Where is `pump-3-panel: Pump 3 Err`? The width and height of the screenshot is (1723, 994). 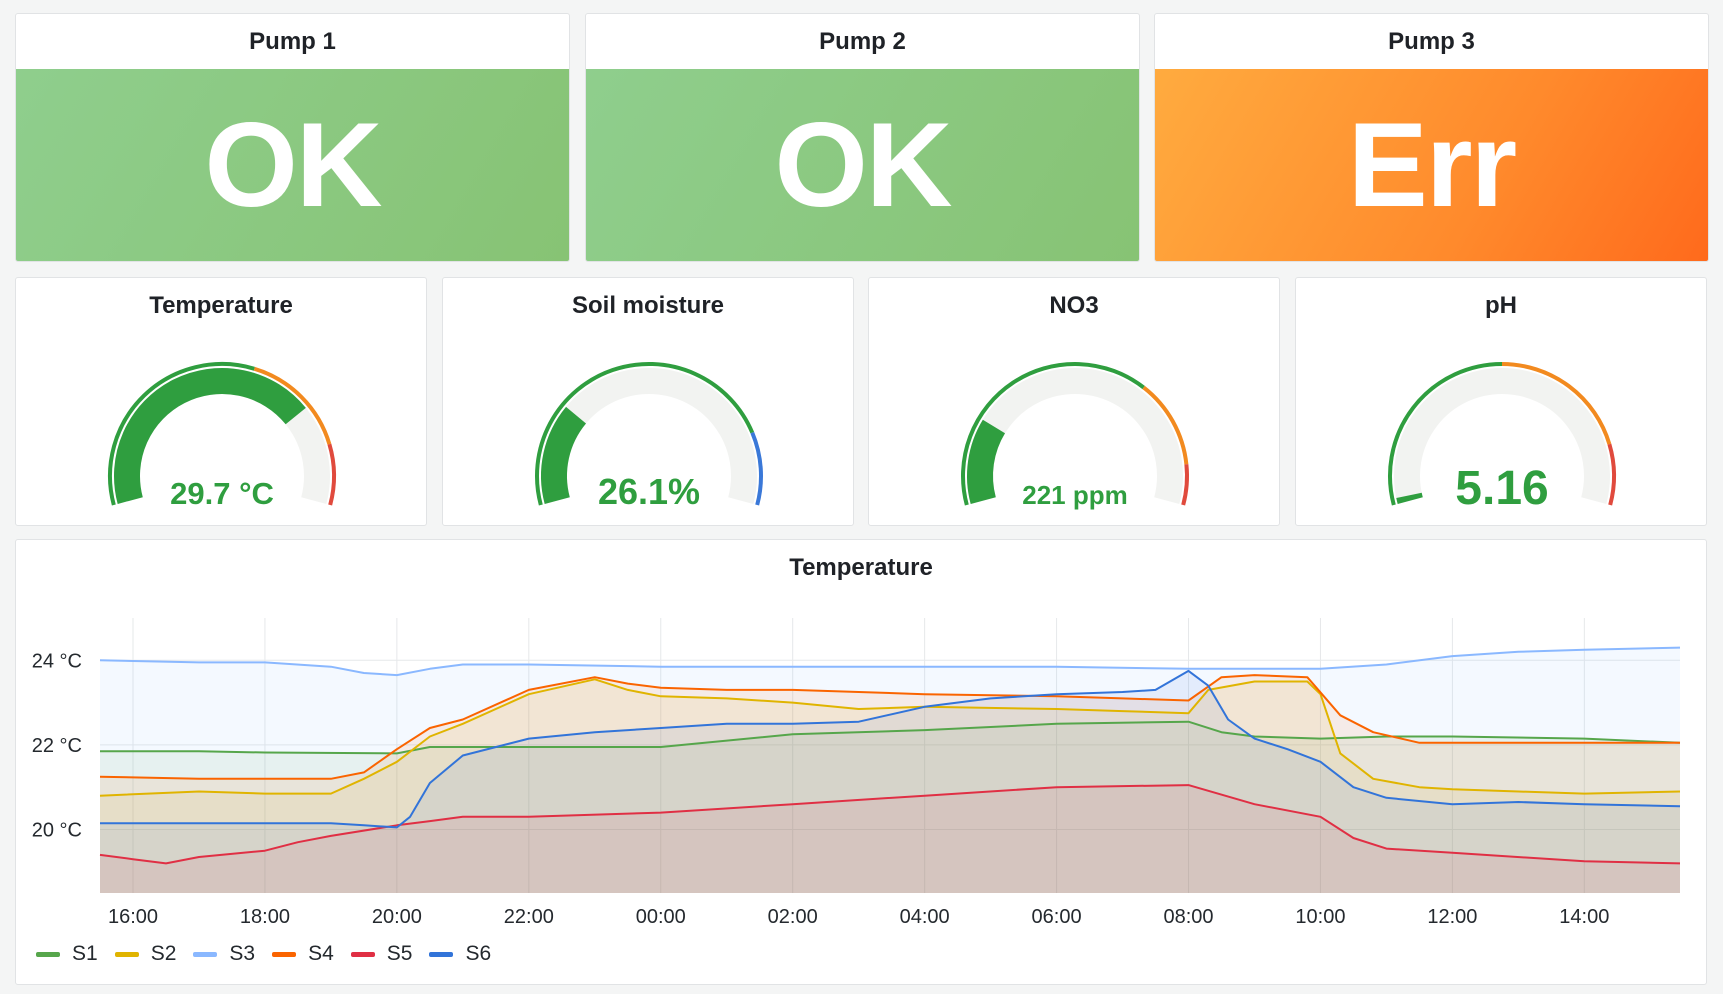
pump-3-panel: Pump 3 Err is located at coordinates (1431, 137).